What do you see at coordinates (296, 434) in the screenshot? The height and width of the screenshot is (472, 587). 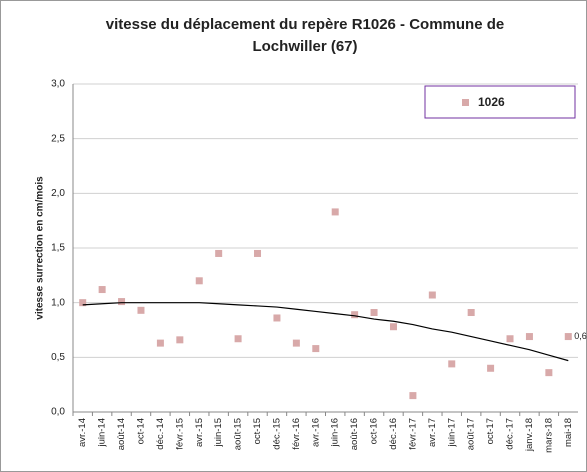 I see `x-tick-label: févr.-16` at bounding box center [296, 434].